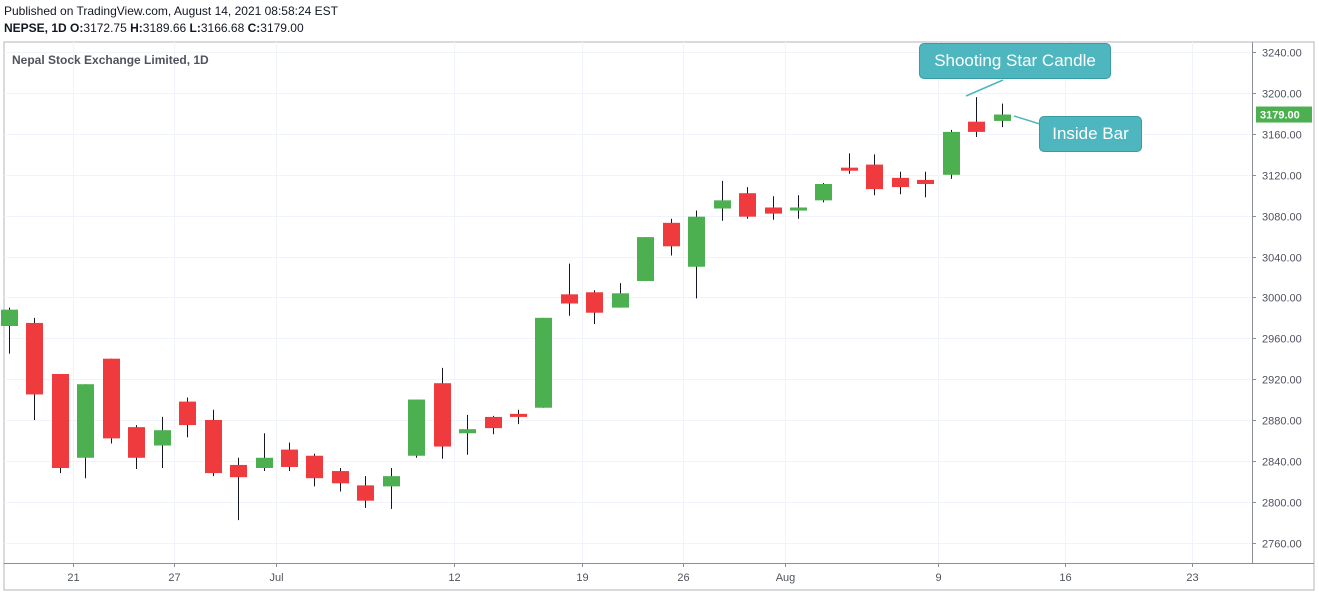  I want to click on open-label: O:, so click(77, 28).